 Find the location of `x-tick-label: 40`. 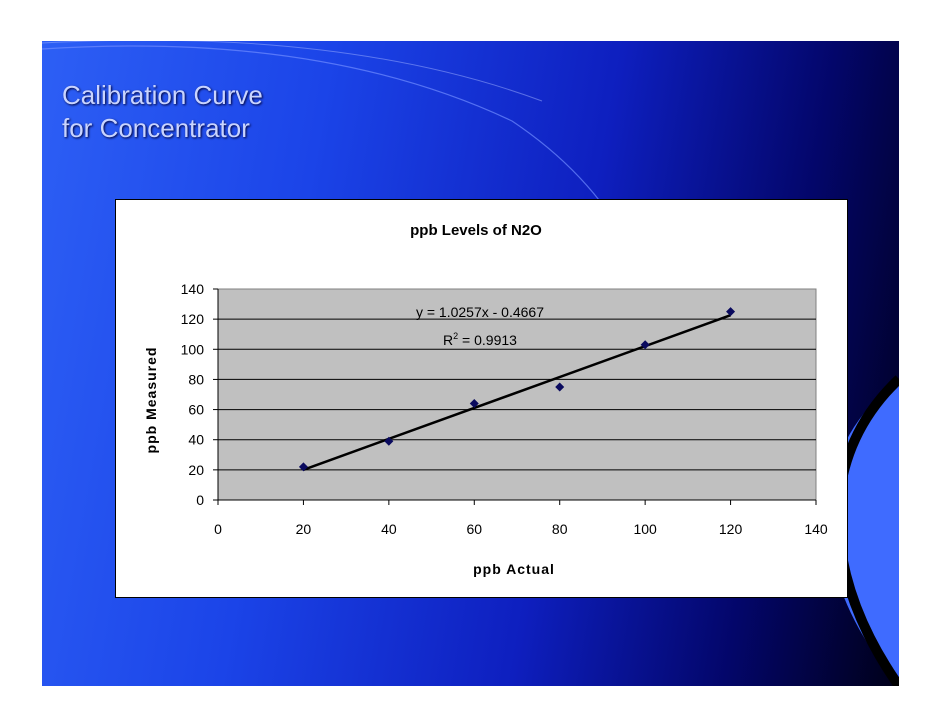

x-tick-label: 40 is located at coordinates (389, 529).